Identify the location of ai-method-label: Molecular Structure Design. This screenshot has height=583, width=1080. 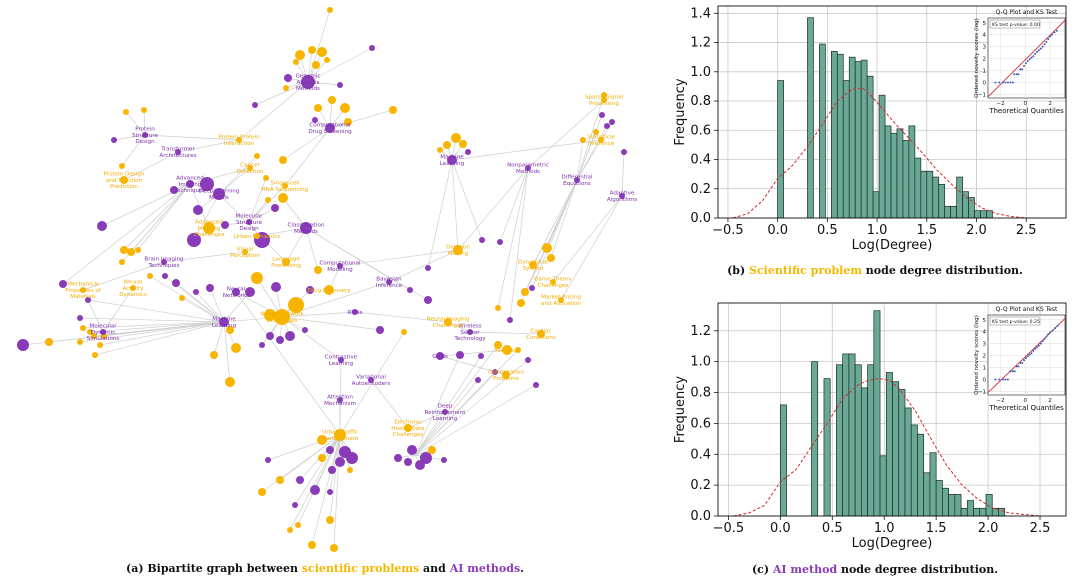
(249, 222).